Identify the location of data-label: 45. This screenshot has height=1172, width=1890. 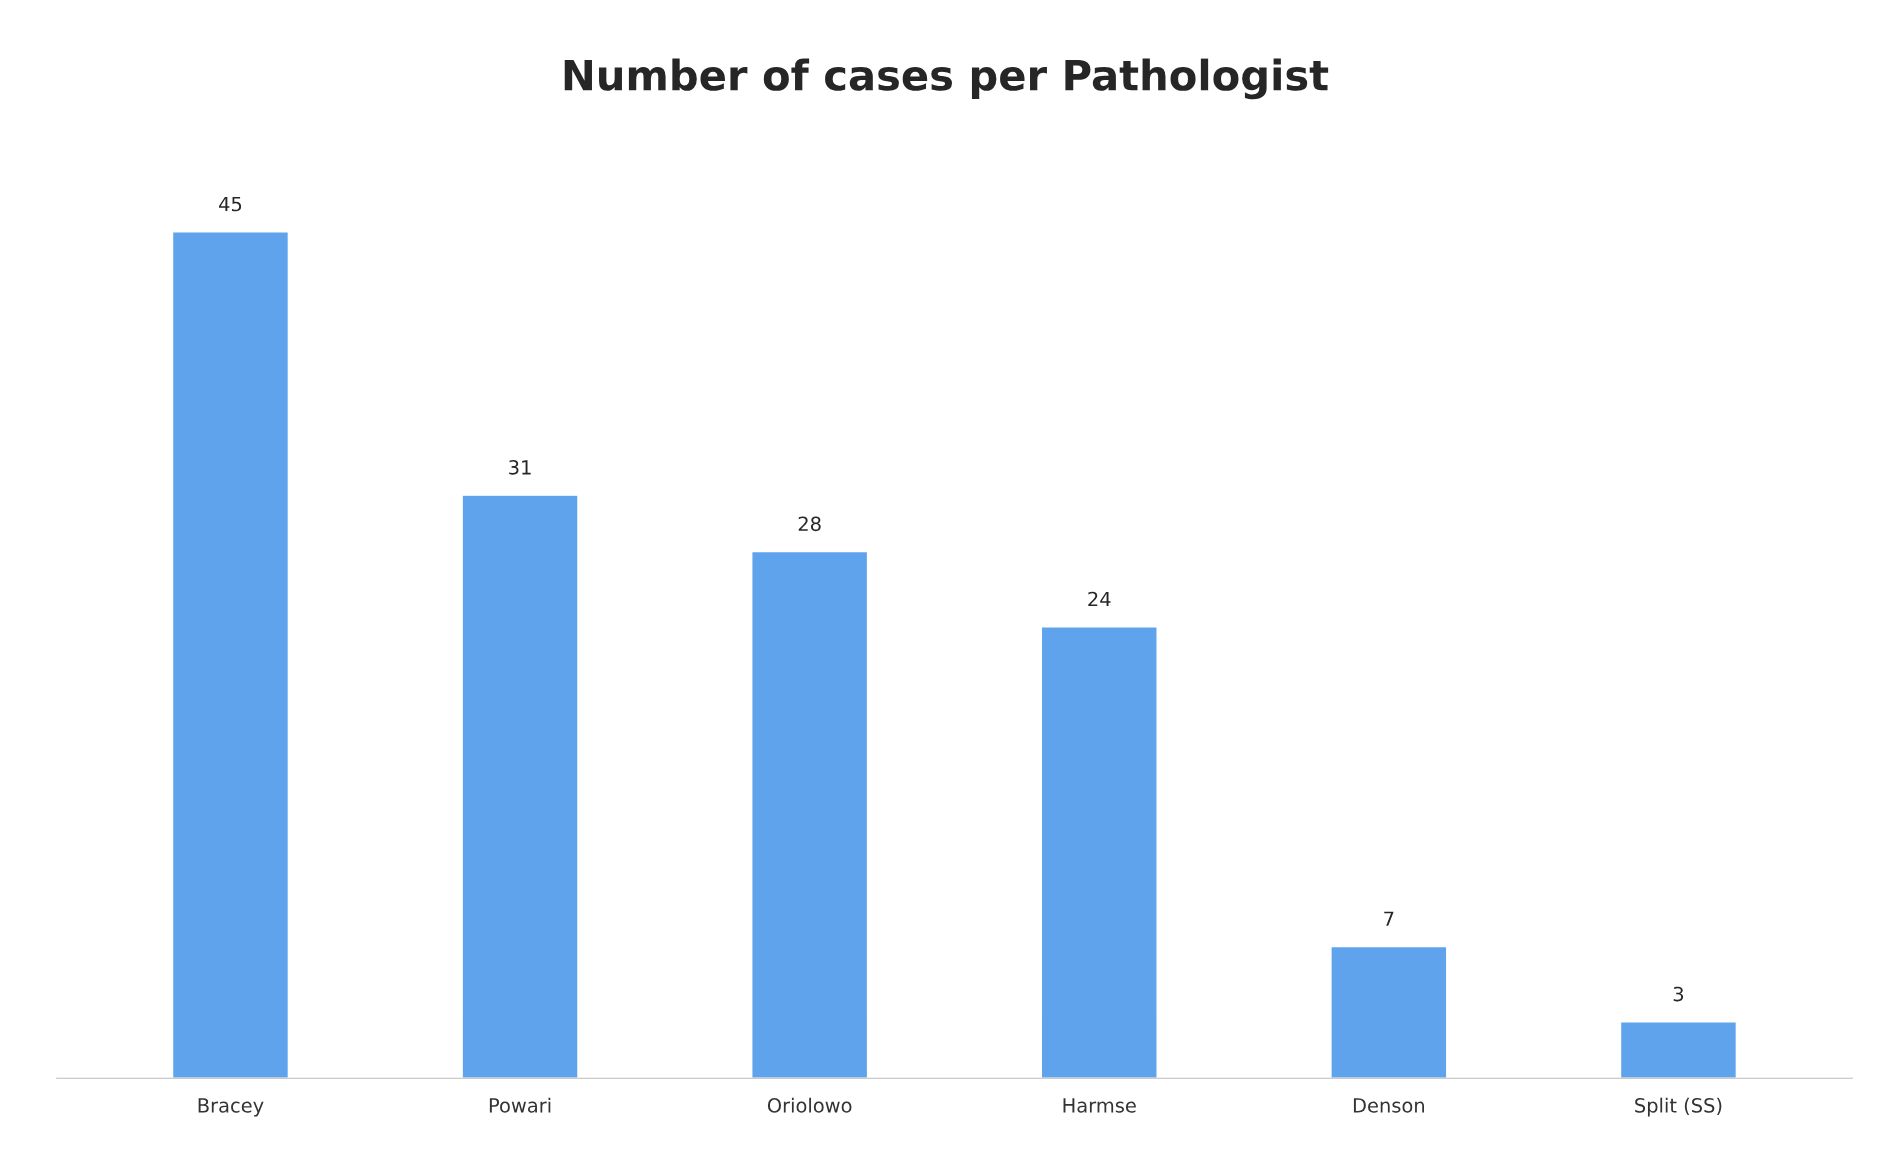
(230, 204).